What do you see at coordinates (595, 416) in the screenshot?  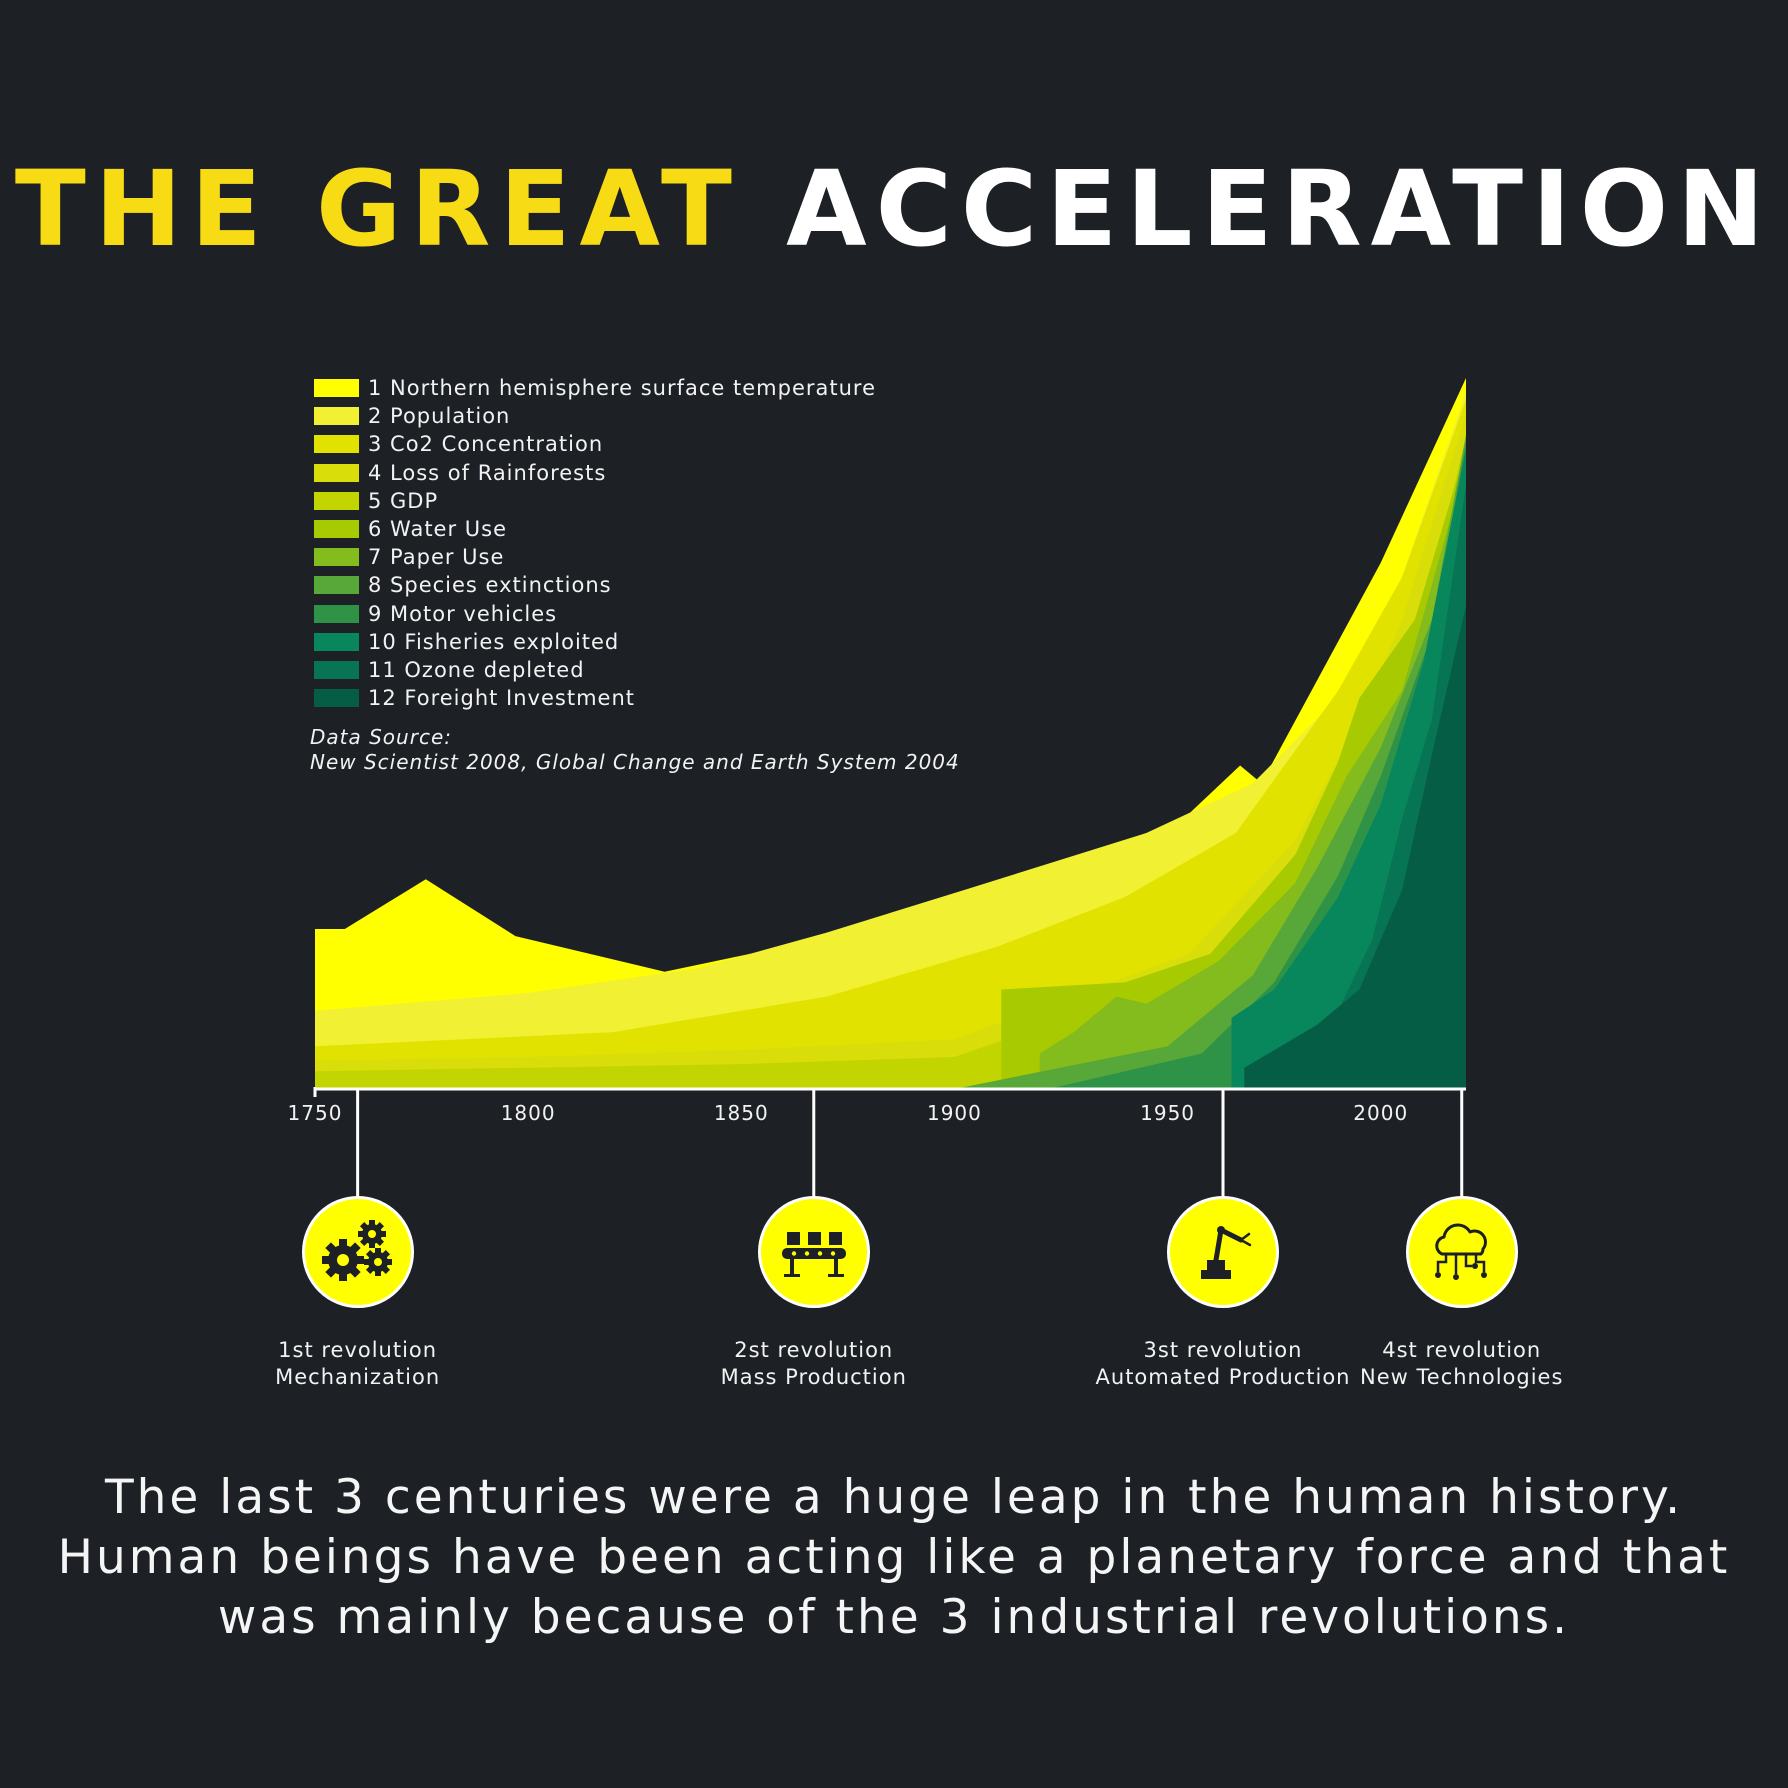 I see `legend-item: 2 Population` at bounding box center [595, 416].